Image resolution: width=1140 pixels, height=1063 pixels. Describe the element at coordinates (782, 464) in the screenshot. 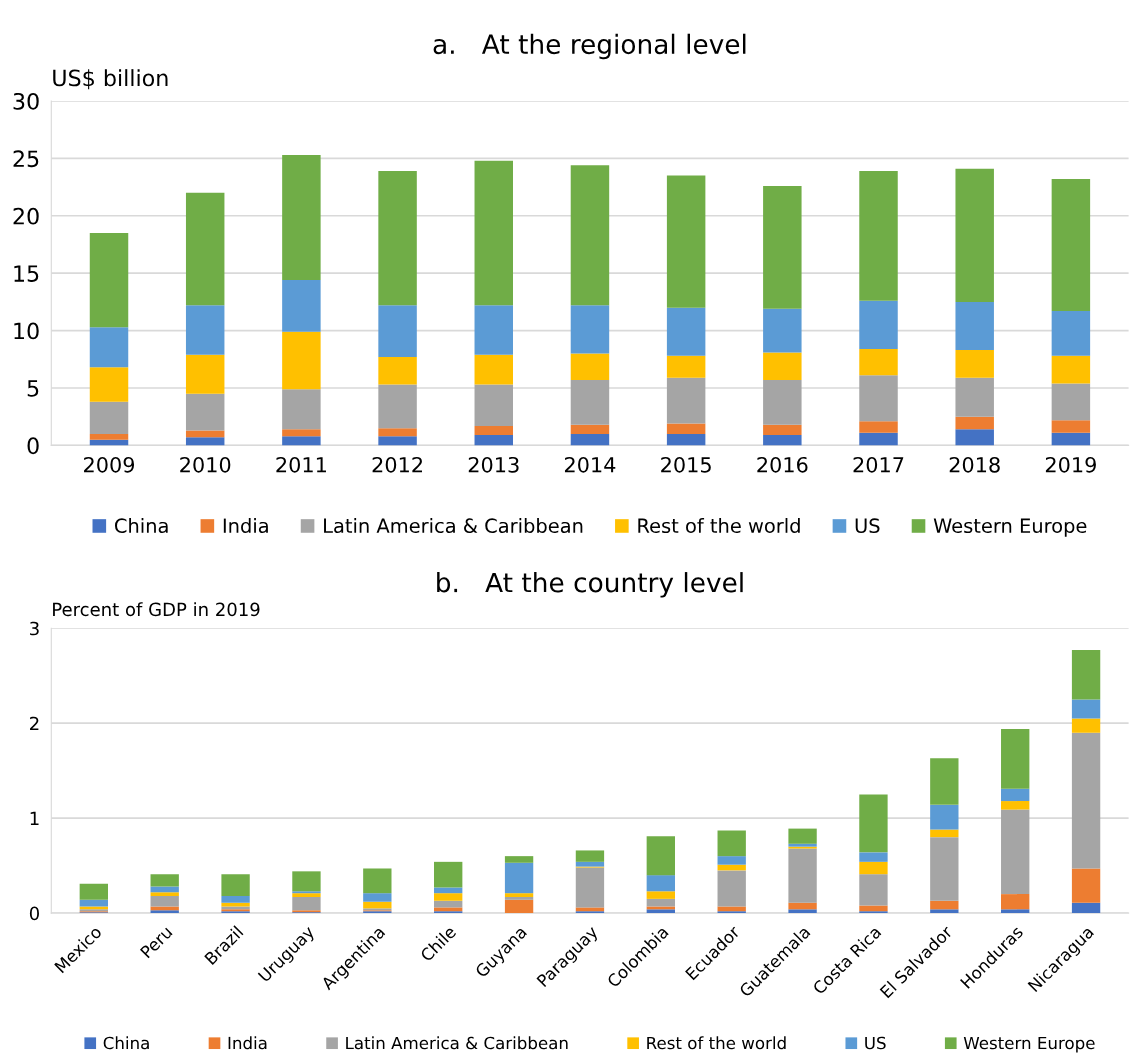

I see `x-tick-label: 2016` at that location.